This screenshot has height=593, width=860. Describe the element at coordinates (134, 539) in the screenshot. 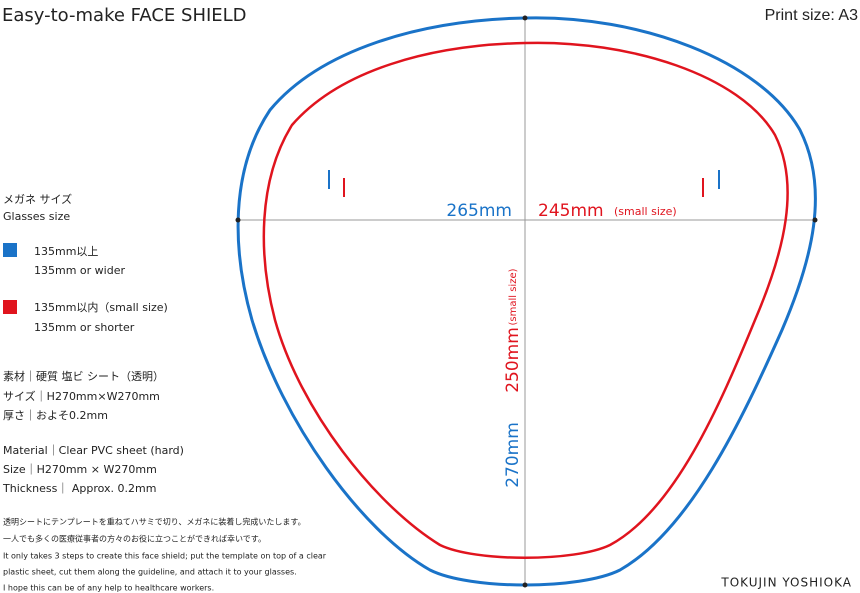

I see `note: 一人でも多くの医療従事者の方々のお役に立つことができれば幸いです。` at that location.